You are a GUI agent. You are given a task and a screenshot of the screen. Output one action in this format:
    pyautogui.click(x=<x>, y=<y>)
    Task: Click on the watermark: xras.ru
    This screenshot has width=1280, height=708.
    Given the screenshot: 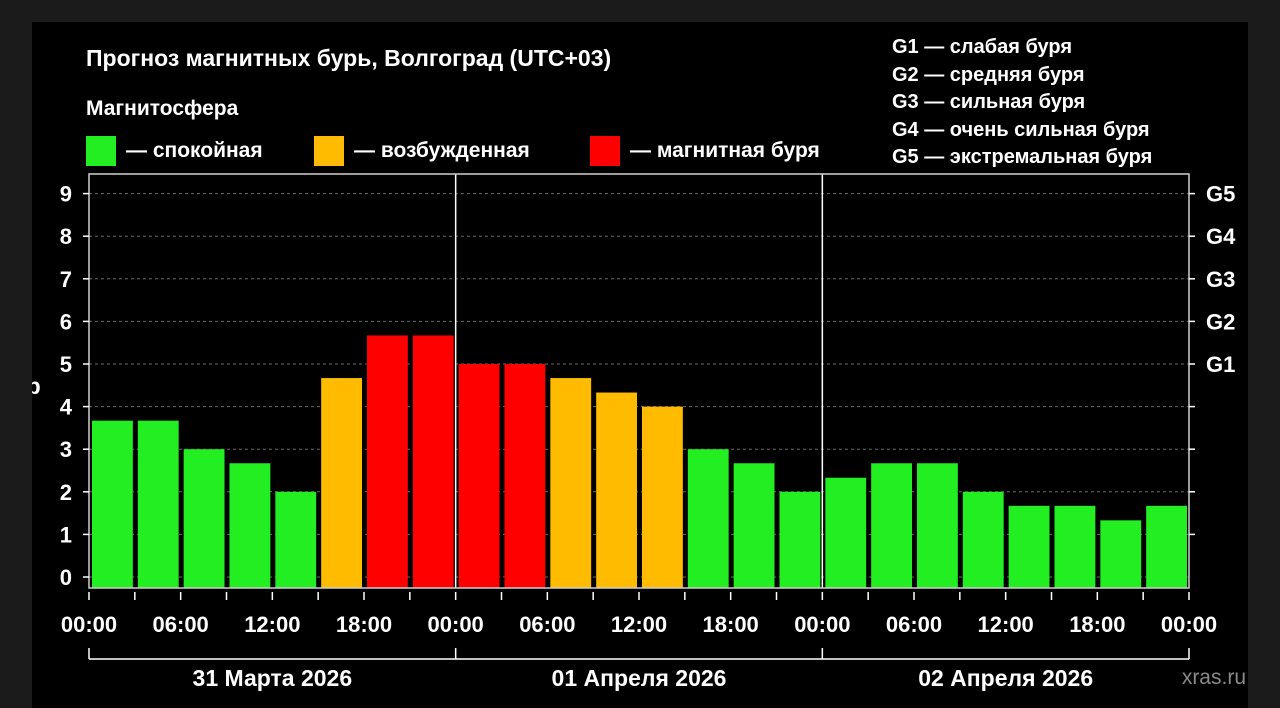 What is the action you would take?
    pyautogui.click(x=1213, y=677)
    